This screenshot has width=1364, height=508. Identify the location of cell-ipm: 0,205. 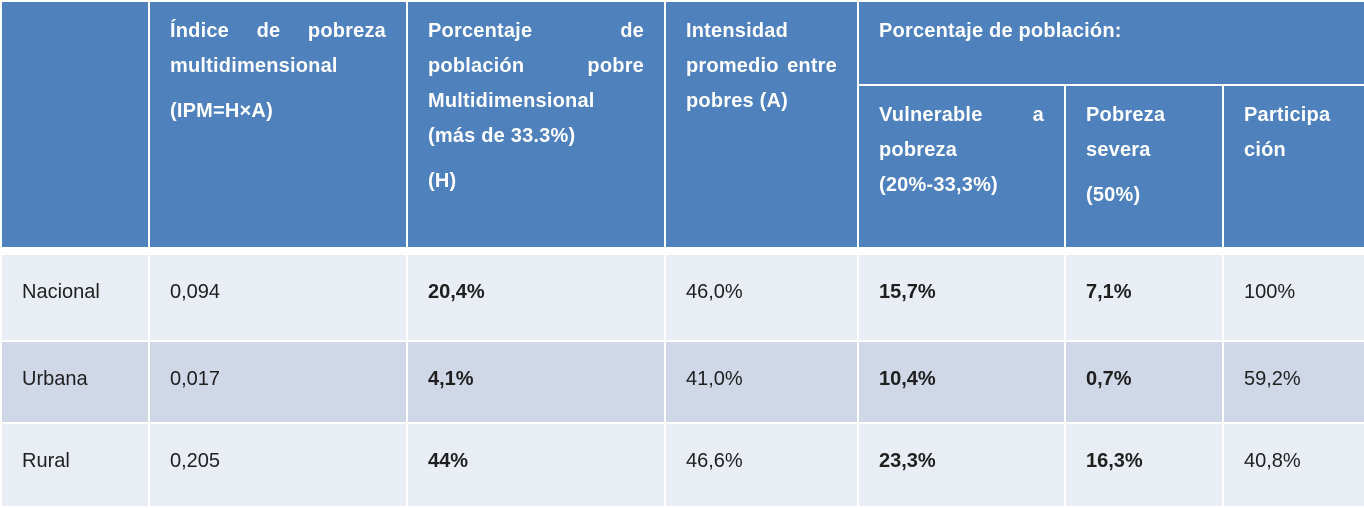
(278, 465).